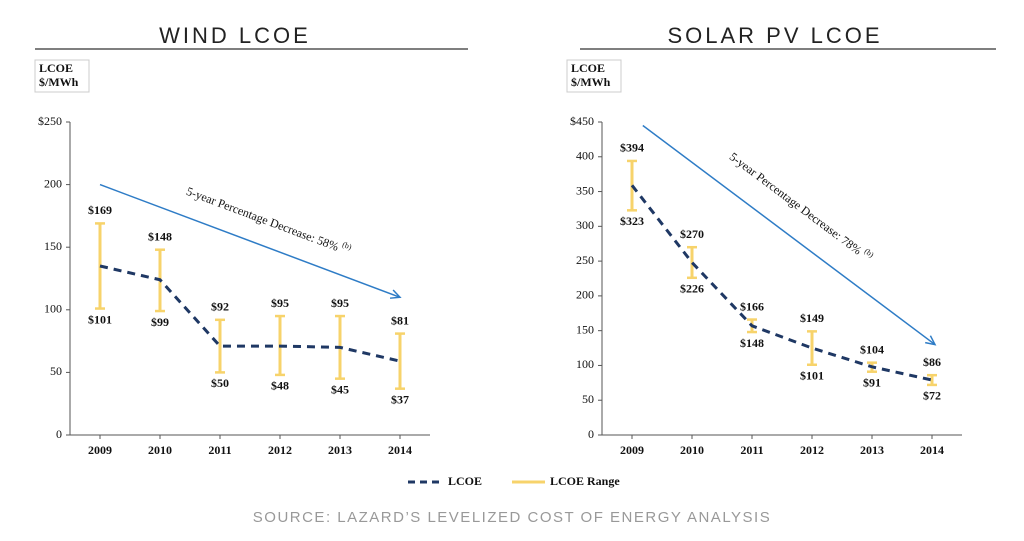 Image resolution: width=1024 pixels, height=541 pixels. What do you see at coordinates (632, 148) in the screenshot?
I see `data-label: $394` at bounding box center [632, 148].